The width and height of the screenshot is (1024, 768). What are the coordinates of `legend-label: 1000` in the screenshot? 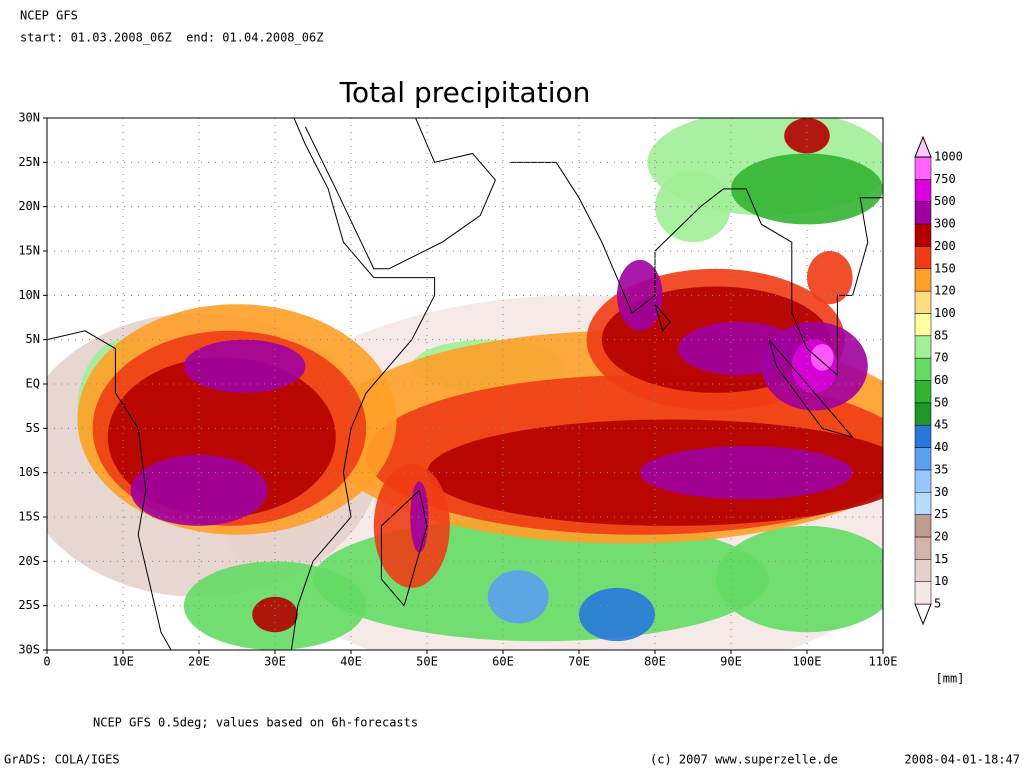 It's located at (948, 157).